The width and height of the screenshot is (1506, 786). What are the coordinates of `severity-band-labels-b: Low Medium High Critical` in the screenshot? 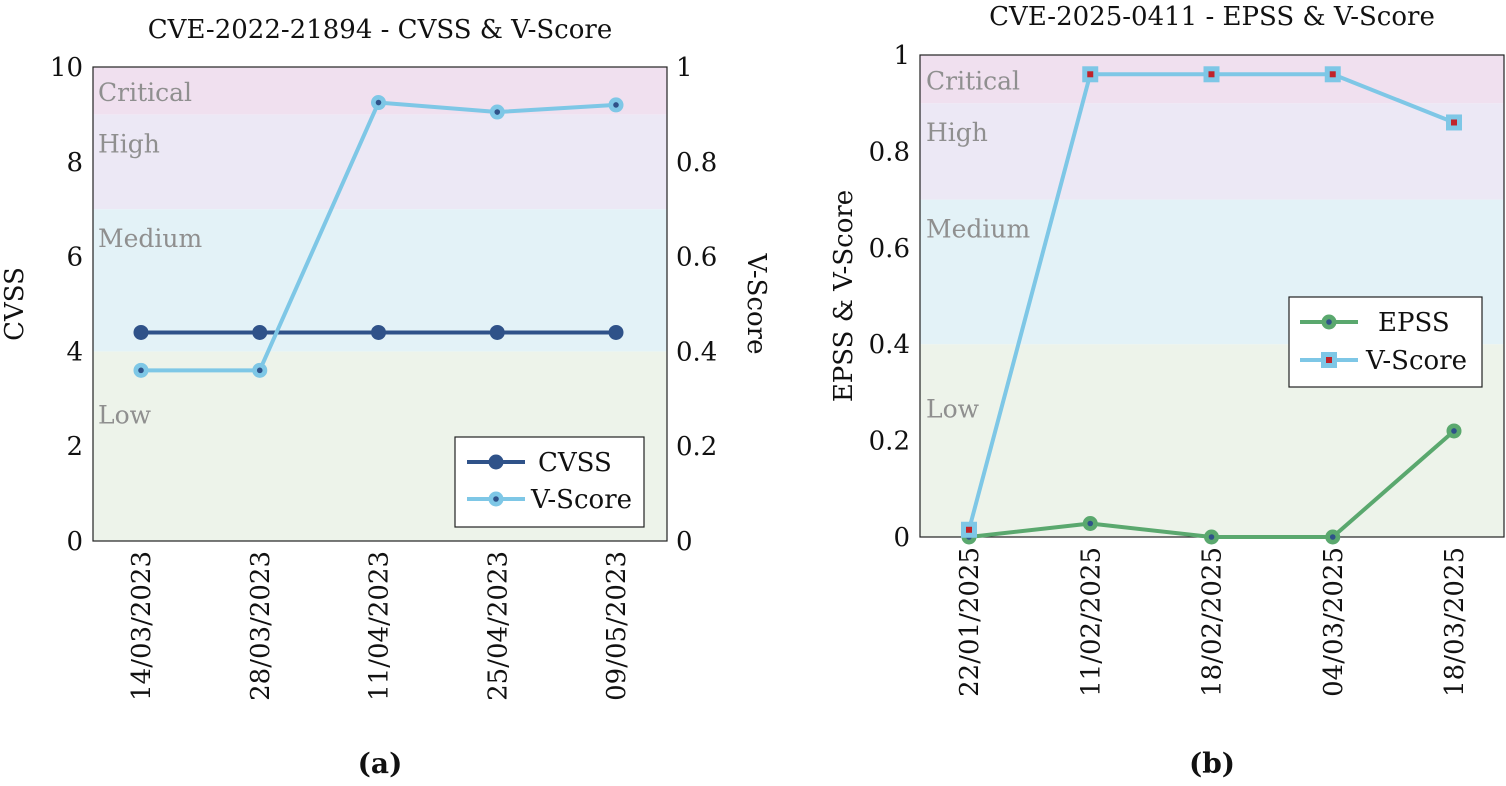 It's located at (978, 245).